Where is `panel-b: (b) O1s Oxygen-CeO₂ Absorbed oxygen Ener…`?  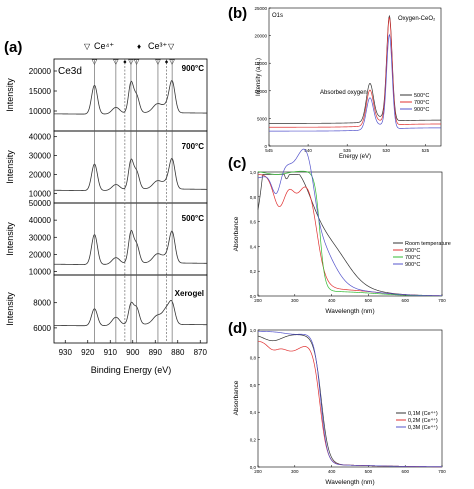 panel-b: (b) O1s Oxygen-CeO₂ Absorbed oxygen Ener… is located at coordinates (335, 82).